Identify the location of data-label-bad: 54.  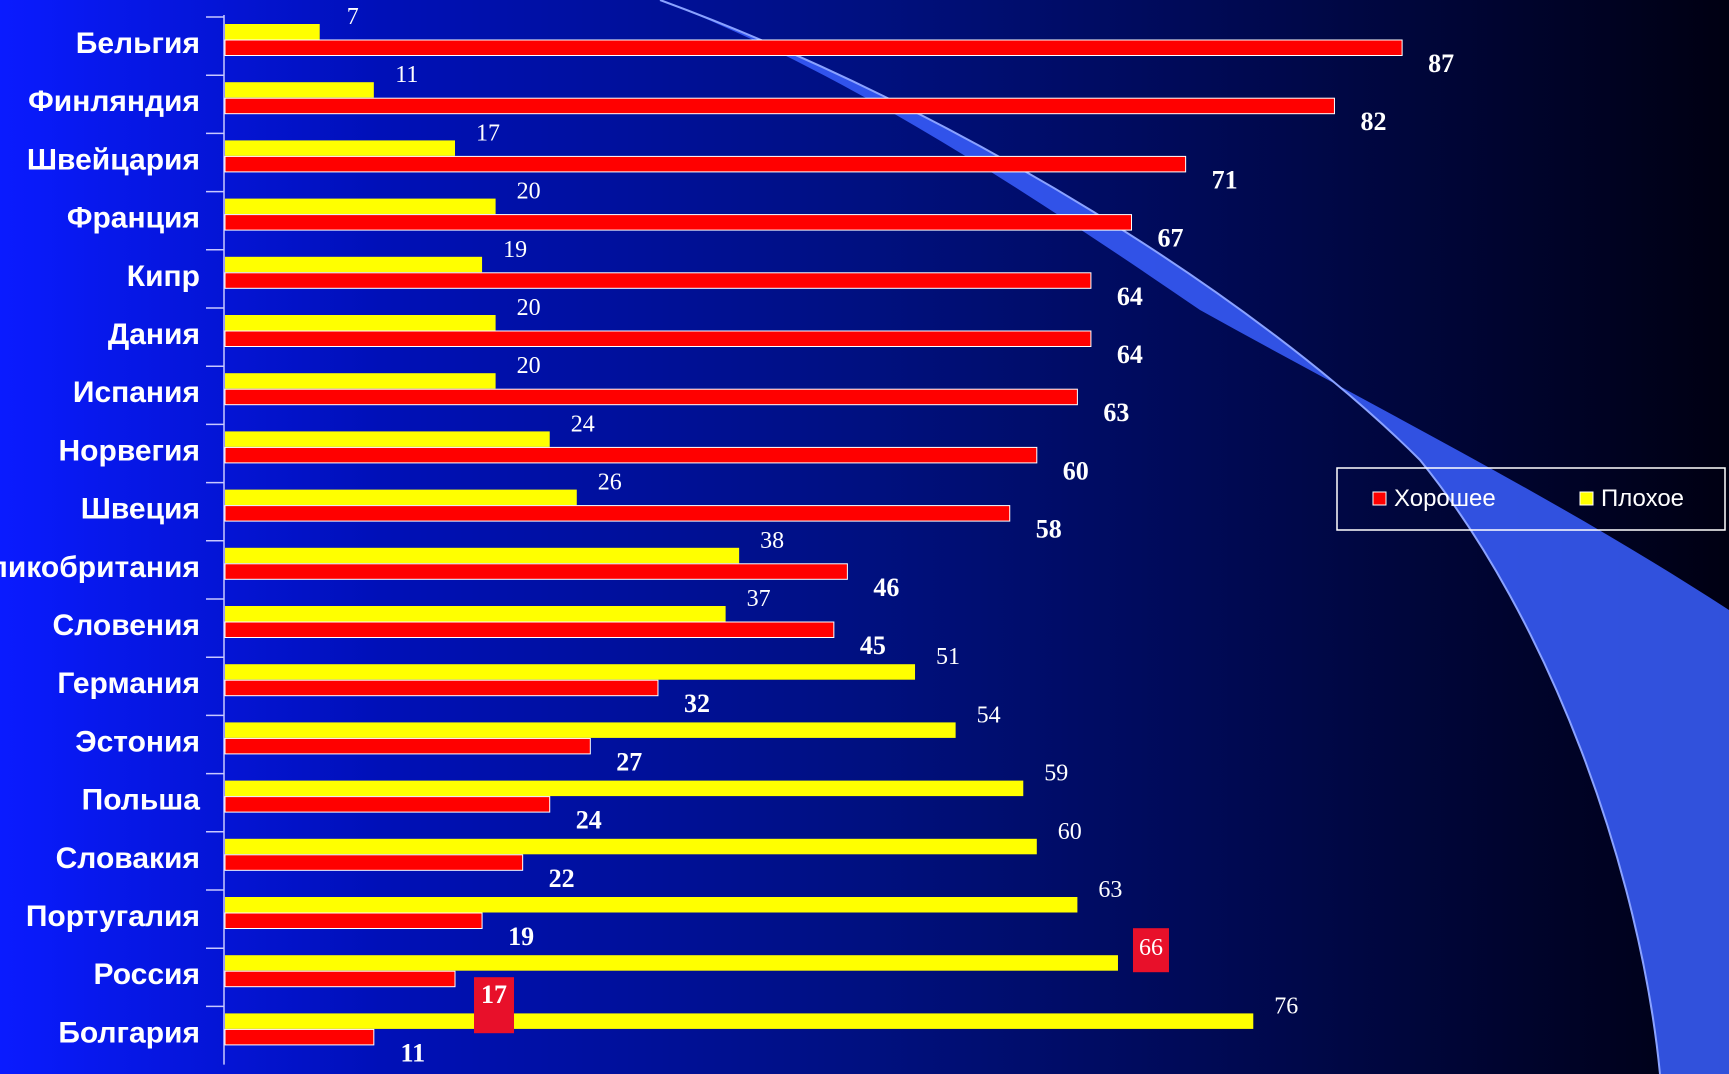
(989, 715).